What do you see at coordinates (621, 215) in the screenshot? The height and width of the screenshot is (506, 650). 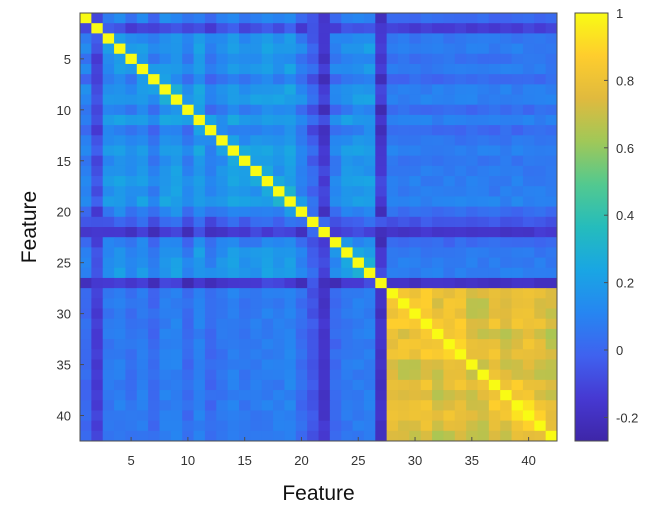 I see `colorbar-ticks: -0.200.20.40.60.81` at bounding box center [621, 215].